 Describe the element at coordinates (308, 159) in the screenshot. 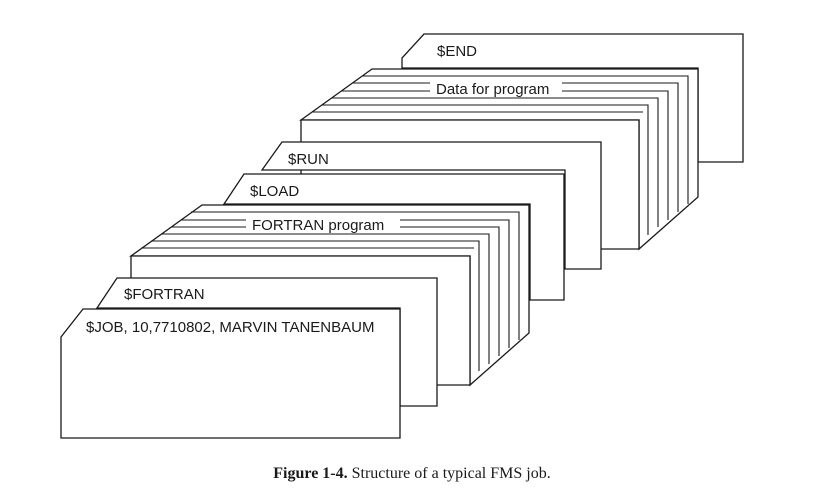

I see `run-card-label: $RUN` at that location.